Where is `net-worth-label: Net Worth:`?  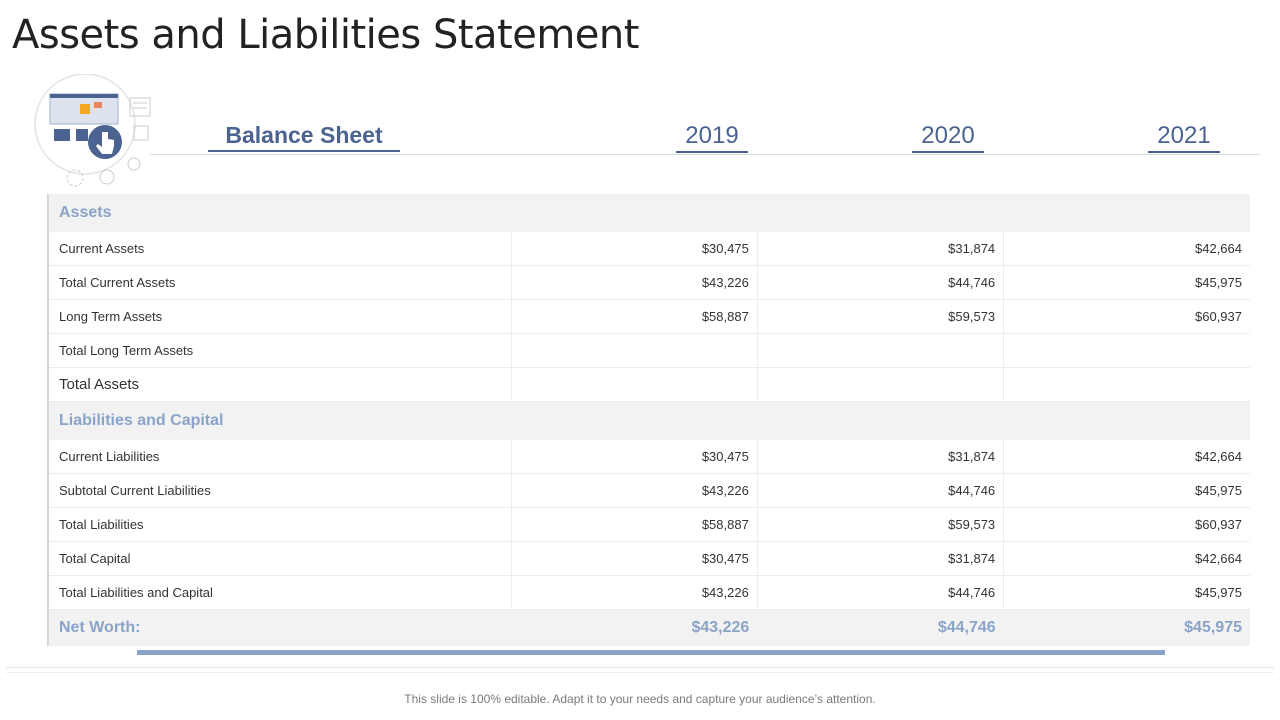
net-worth-label: Net Worth: is located at coordinates (280, 627).